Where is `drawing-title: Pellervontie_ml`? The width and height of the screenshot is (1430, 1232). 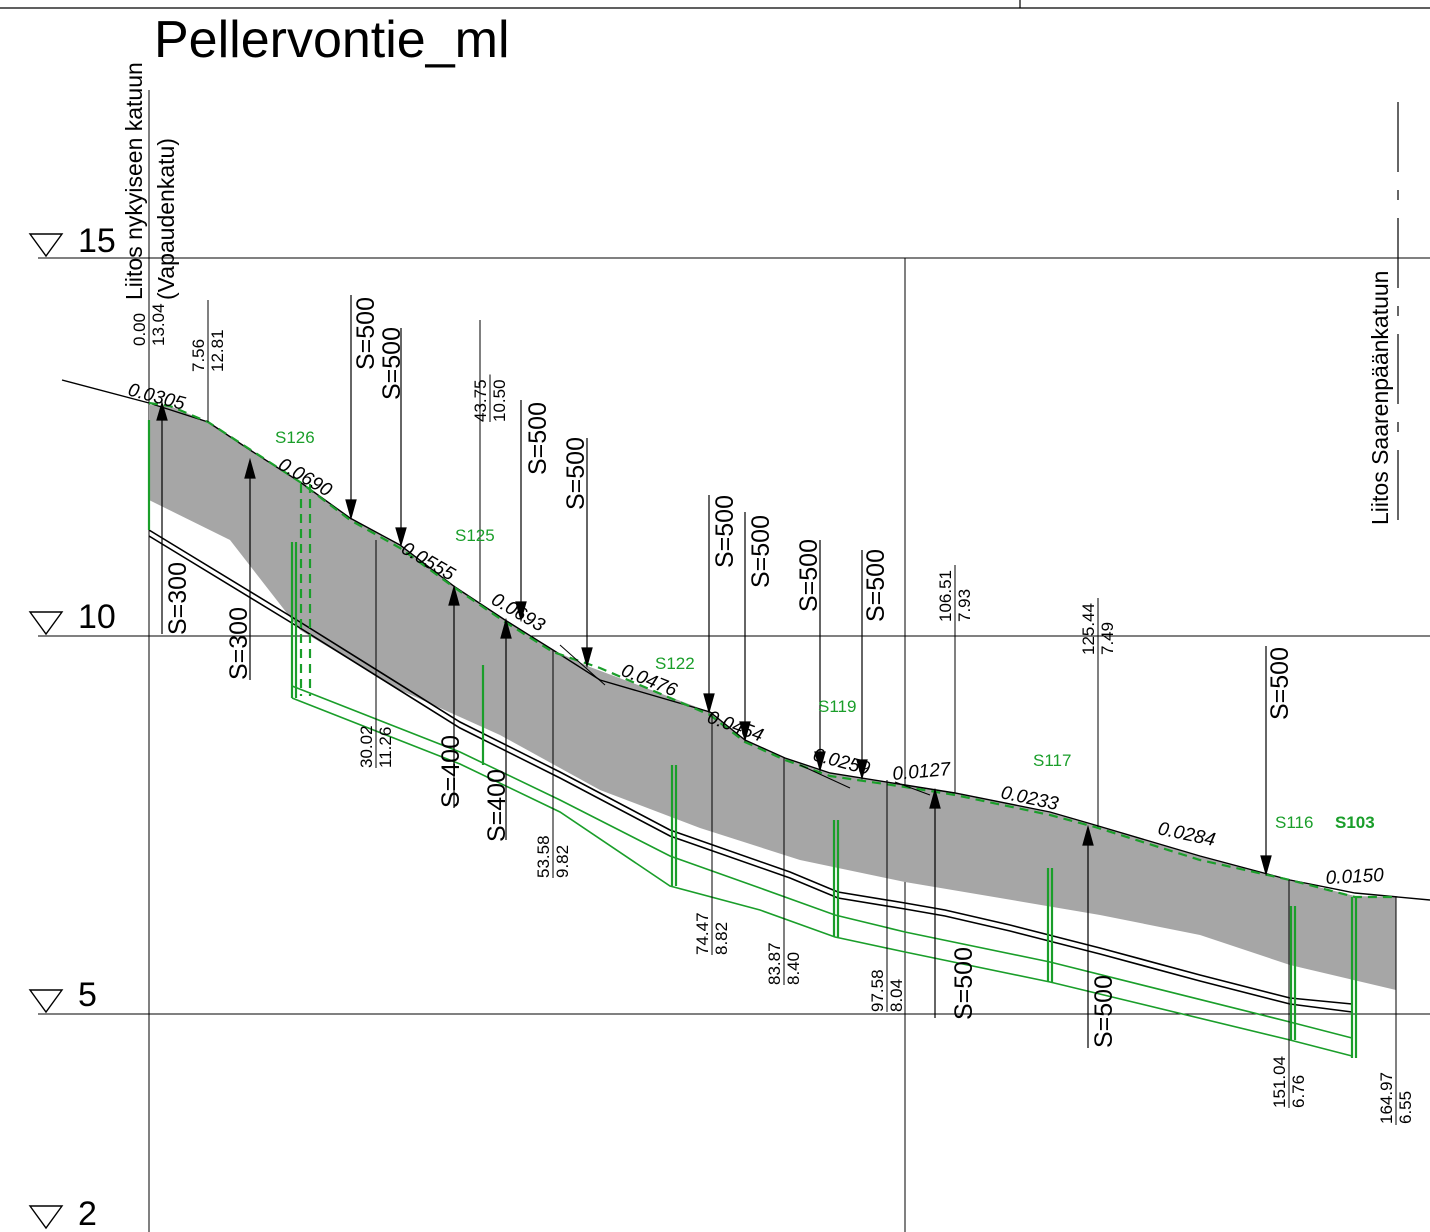
drawing-title: Pellervontie_ml is located at coordinates (332, 40).